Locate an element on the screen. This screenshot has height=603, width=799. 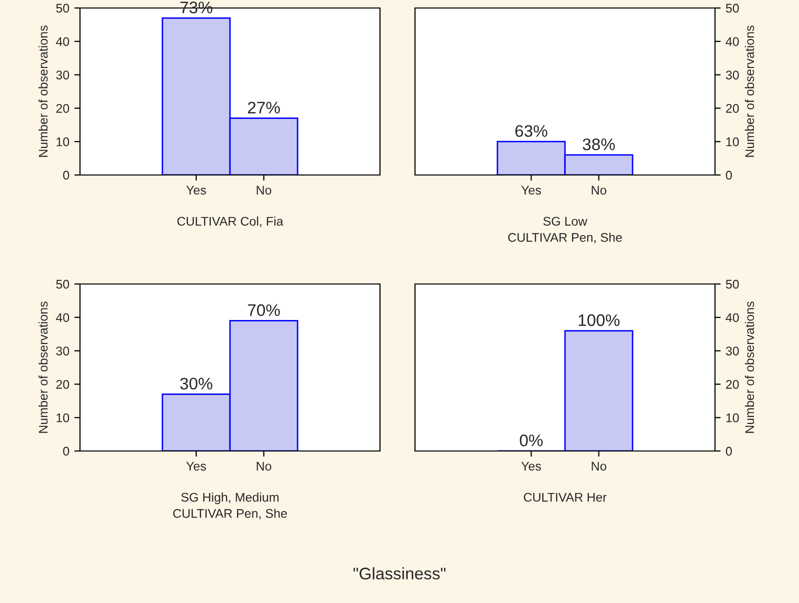
annotation: 30% is located at coordinates (196, 384).